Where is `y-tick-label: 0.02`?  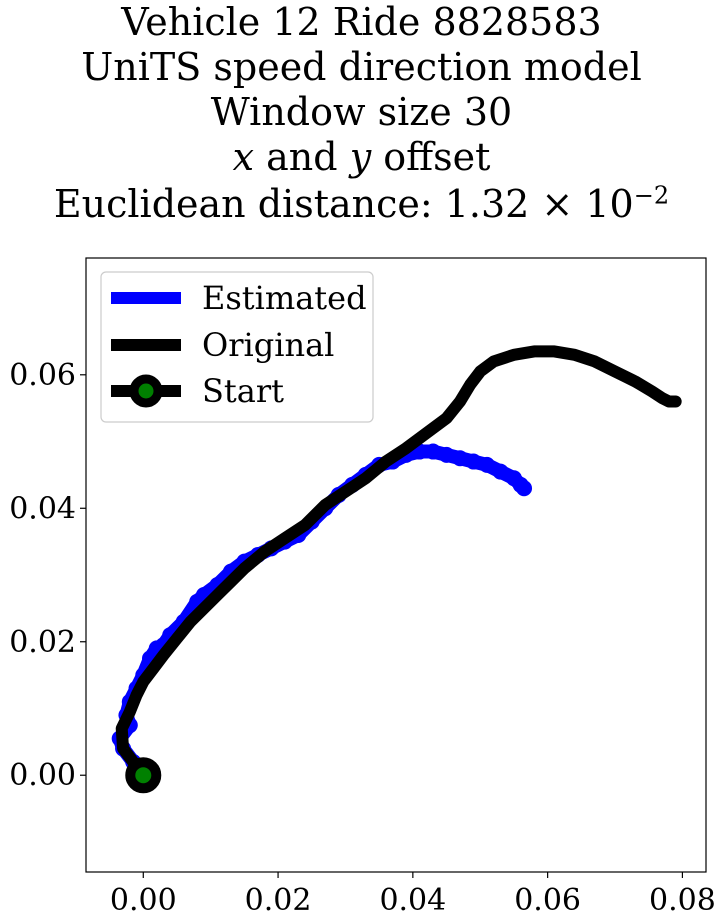
y-tick-label: 0.02 is located at coordinates (42, 642).